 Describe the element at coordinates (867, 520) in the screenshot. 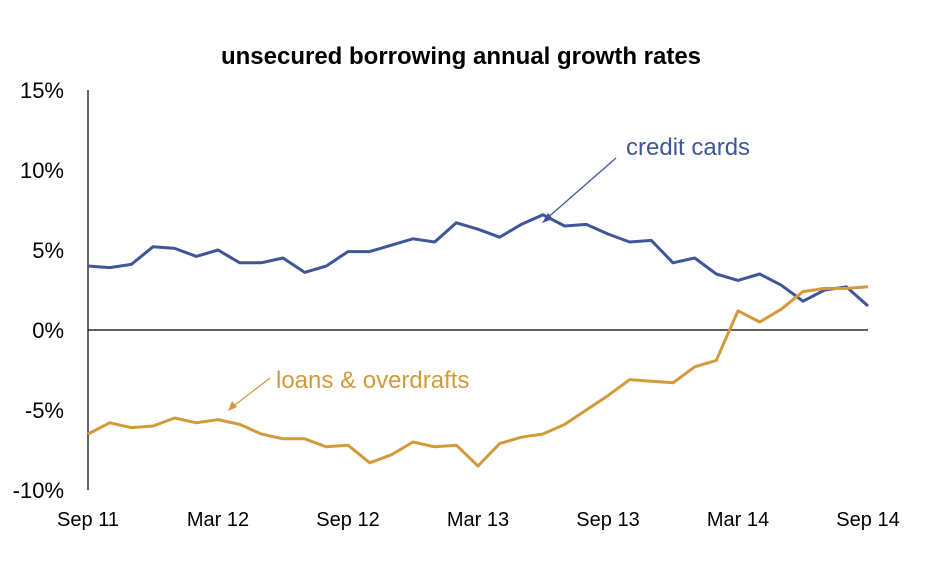

I see `x-tick-label: Sep 14` at that location.